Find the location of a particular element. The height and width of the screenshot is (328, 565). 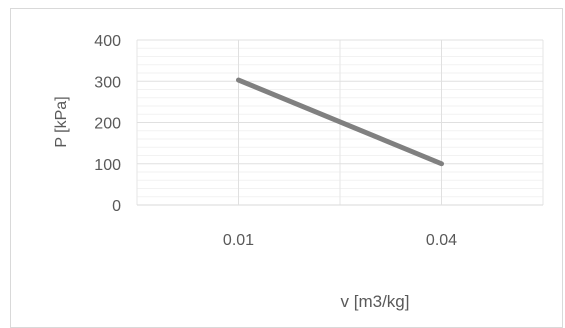

data-series is located at coordinates (340, 122).